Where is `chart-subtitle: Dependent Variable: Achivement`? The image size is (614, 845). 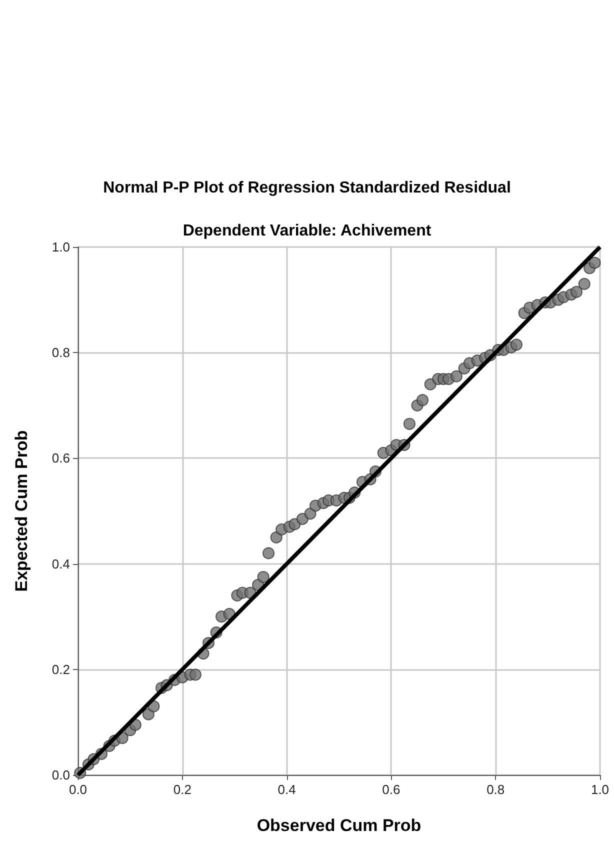
chart-subtitle: Dependent Variable: Achivement is located at coordinates (307, 231).